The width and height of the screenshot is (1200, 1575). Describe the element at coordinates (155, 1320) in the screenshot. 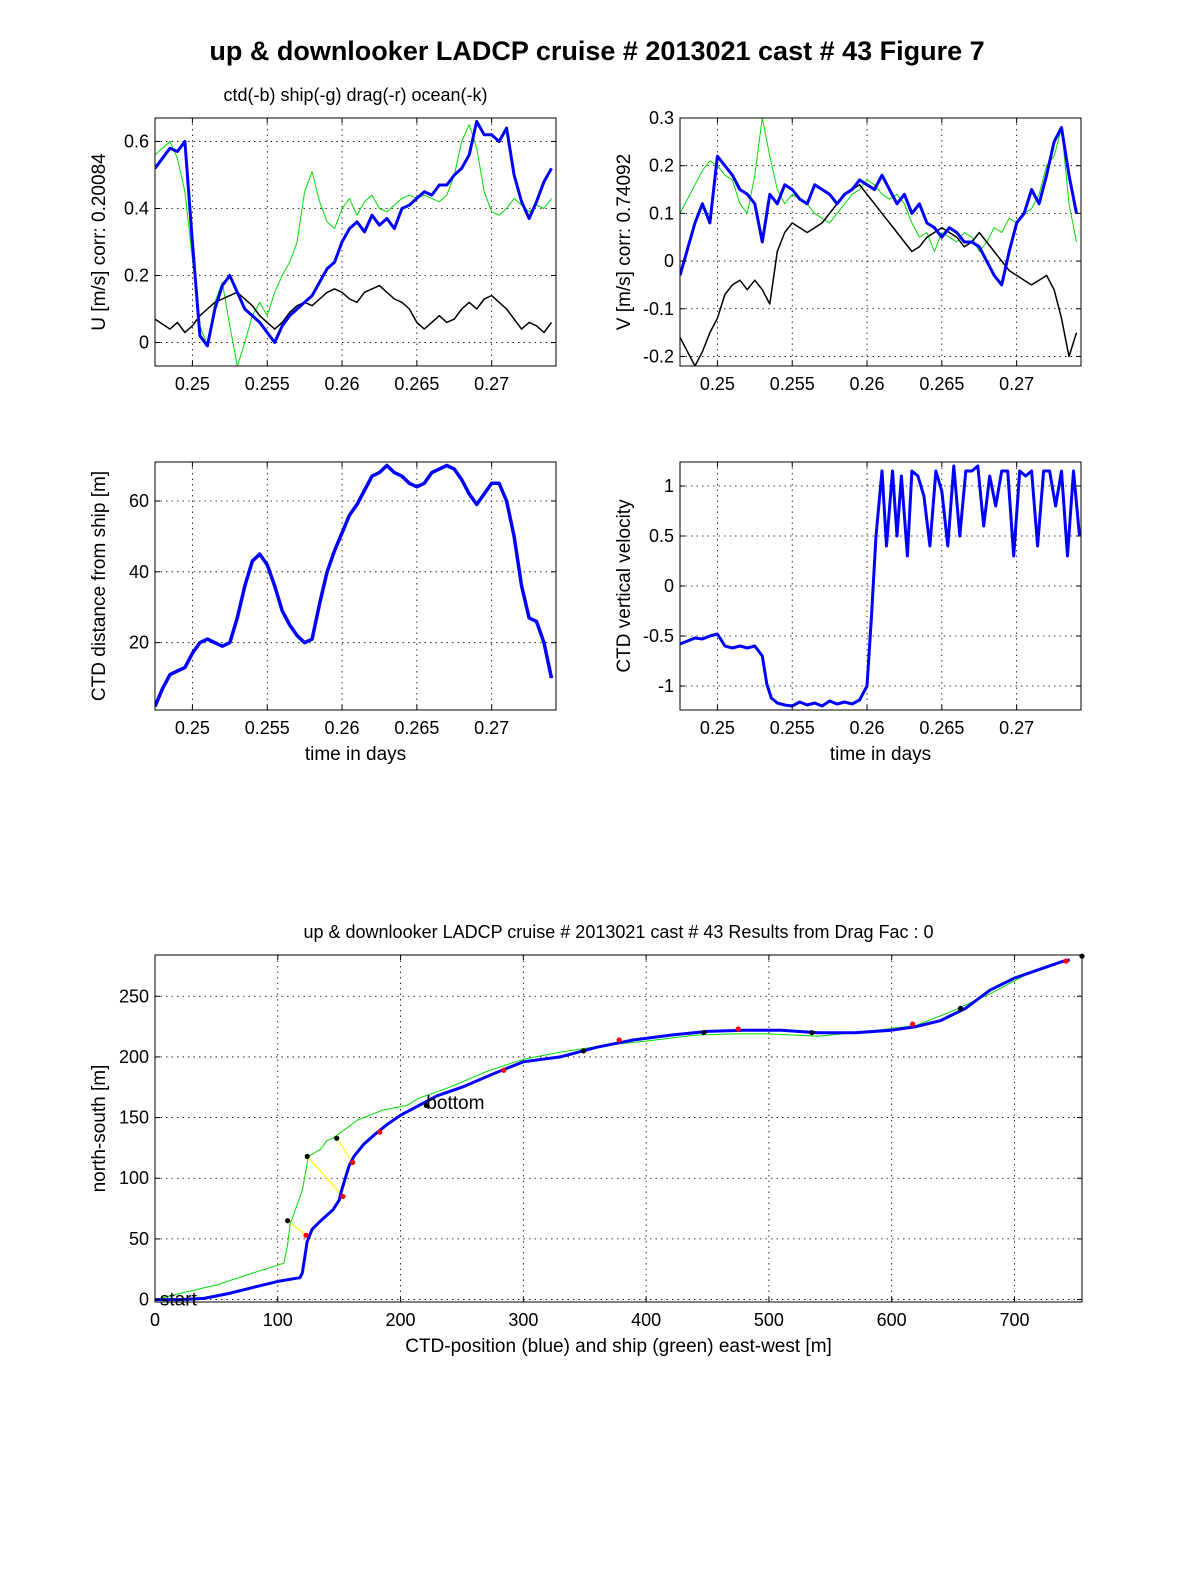

I see `chart-5-x-tick-label: 0` at that location.